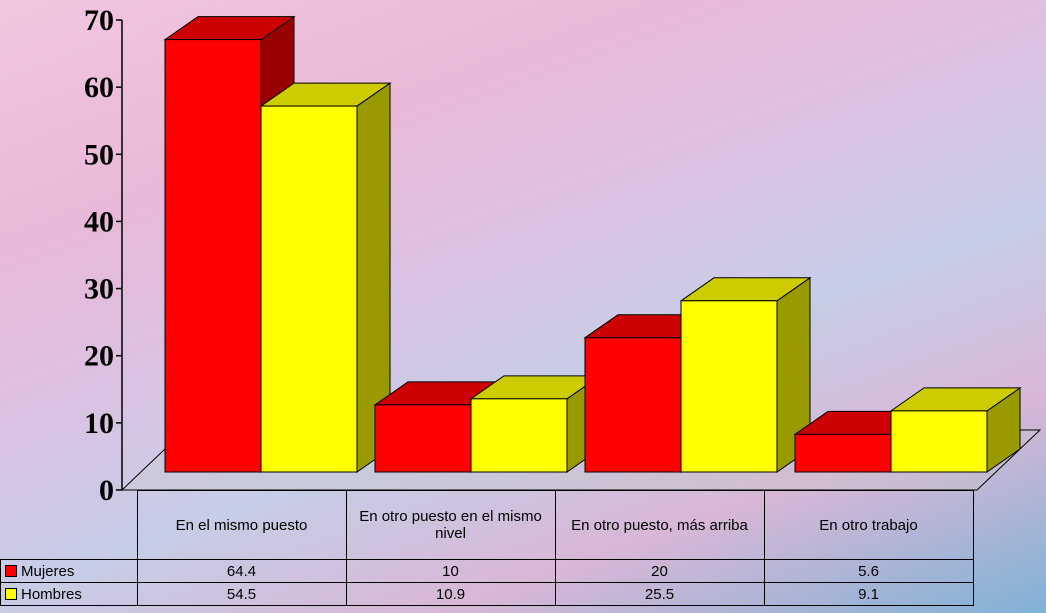  Describe the element at coordinates (659, 594) in the screenshot. I see `table-value: 25.5` at that location.